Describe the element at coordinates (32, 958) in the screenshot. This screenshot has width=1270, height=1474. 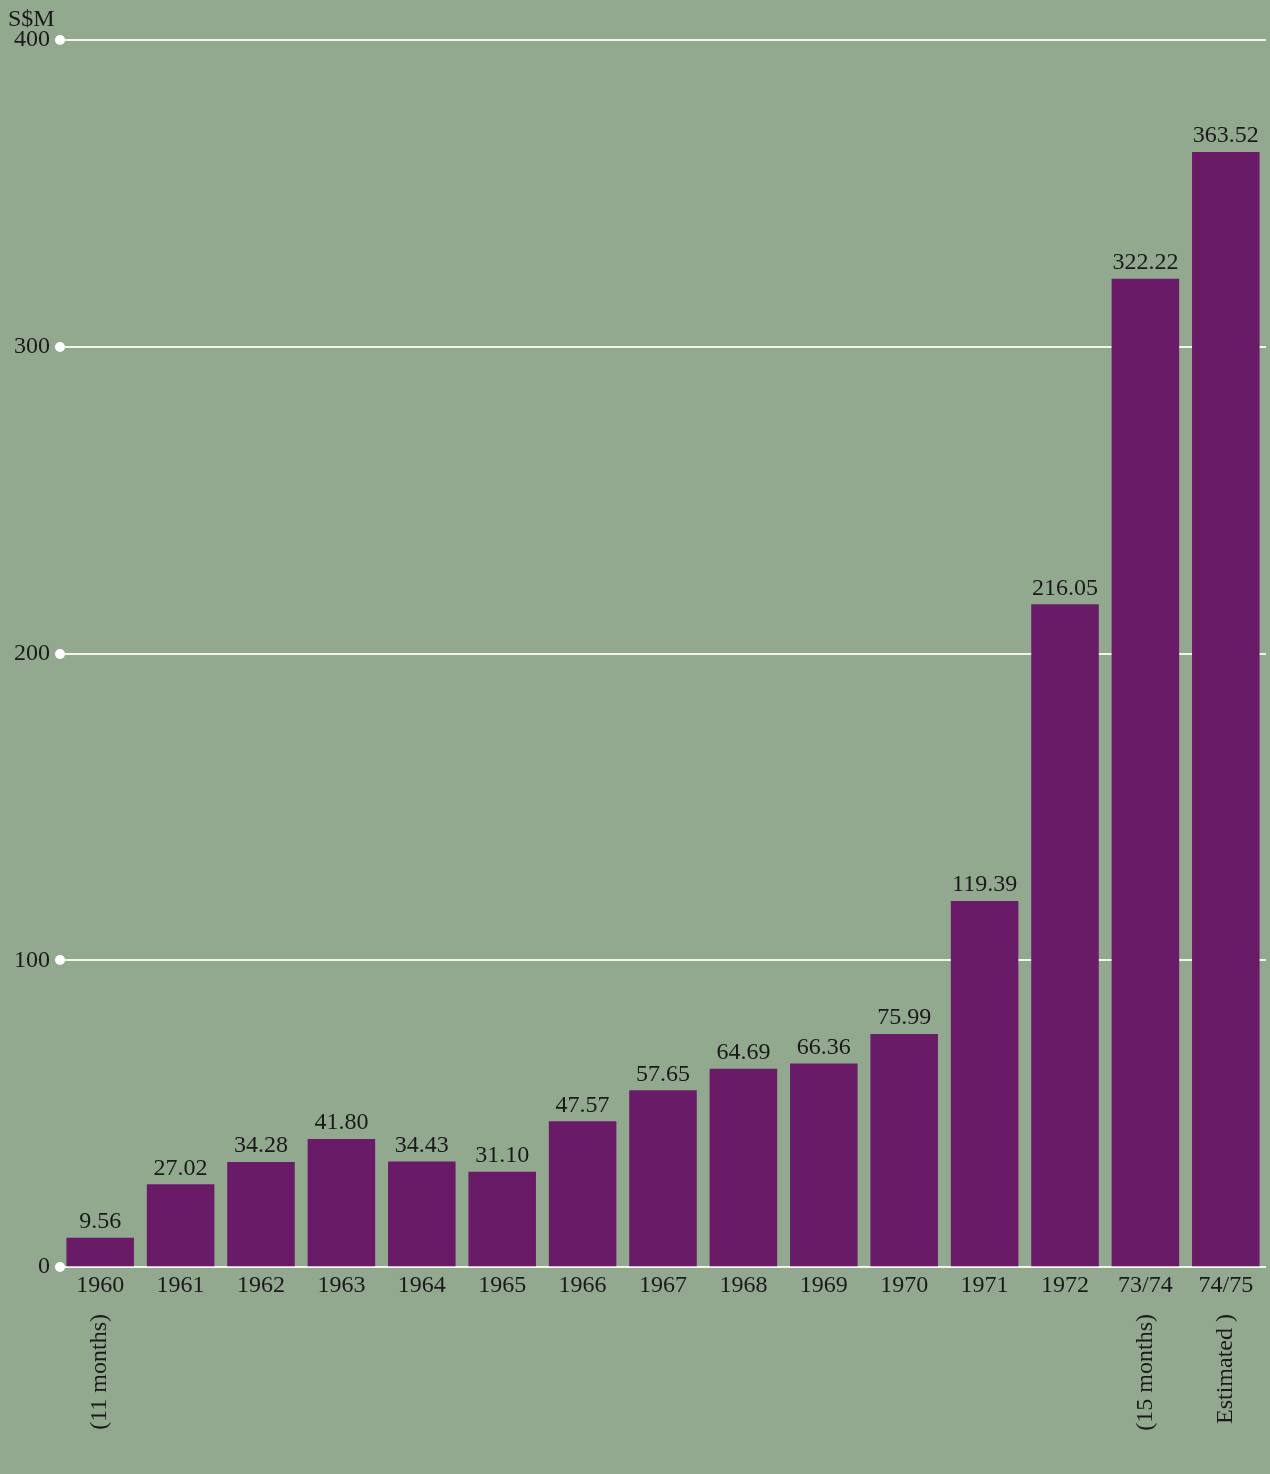
I see `y-tick-label: 100` at that location.